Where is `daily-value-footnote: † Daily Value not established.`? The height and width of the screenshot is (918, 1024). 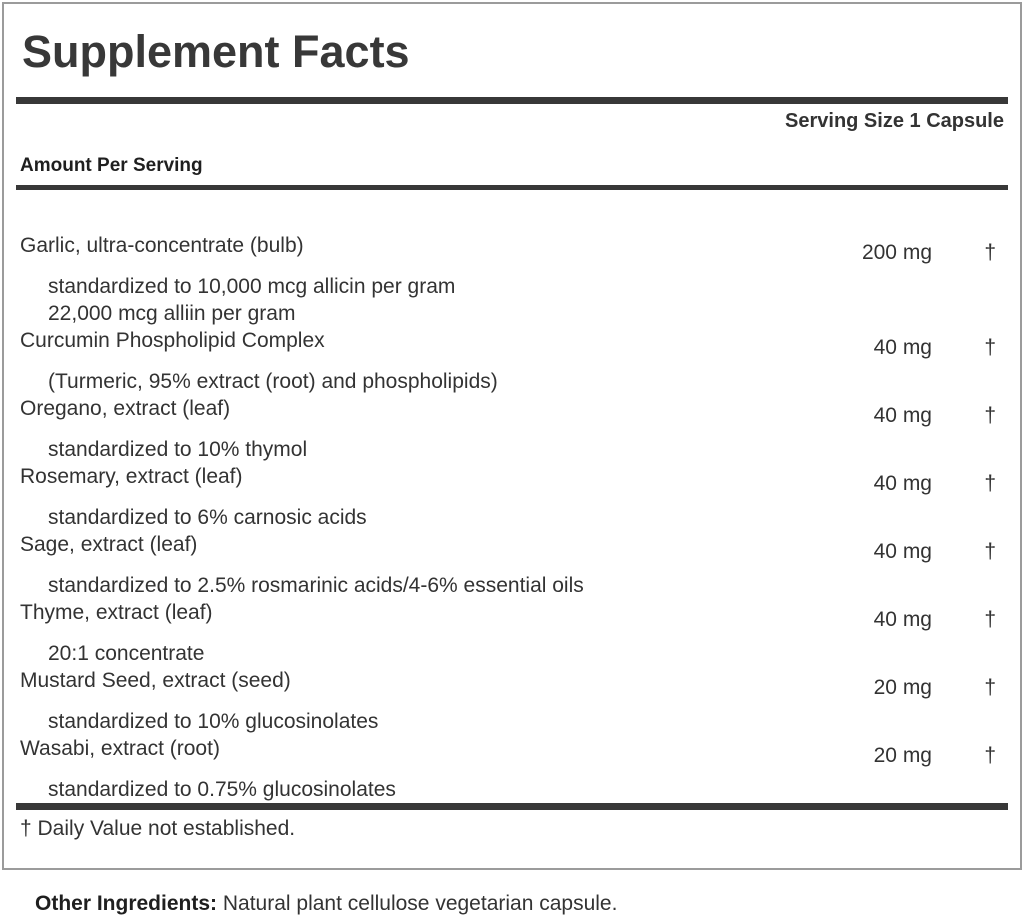 daily-value-footnote: † Daily Value not established. is located at coordinates (158, 828).